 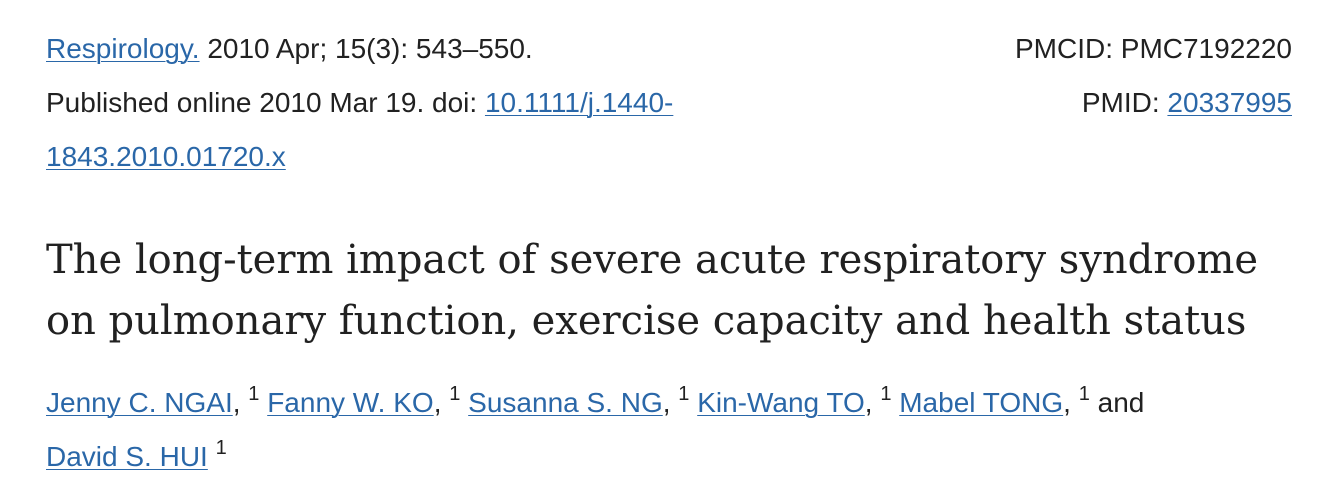 What do you see at coordinates (123, 48) in the screenshot?
I see `journal-link: Respirology.` at bounding box center [123, 48].